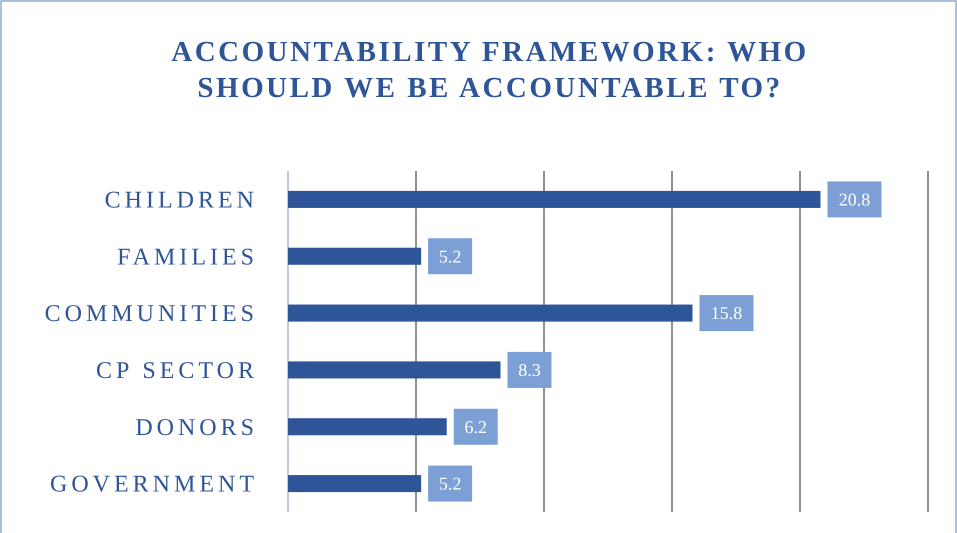 Image resolution: width=957 pixels, height=533 pixels. What do you see at coordinates (177, 371) in the screenshot?
I see `y-tick-label: CP SECTOR` at bounding box center [177, 371].